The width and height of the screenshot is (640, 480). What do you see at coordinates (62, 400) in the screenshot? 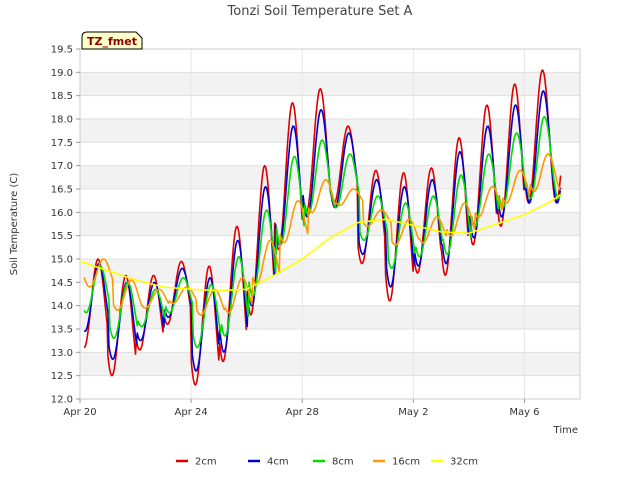
I see `y-tick-label: 12.0` at bounding box center [62, 400].